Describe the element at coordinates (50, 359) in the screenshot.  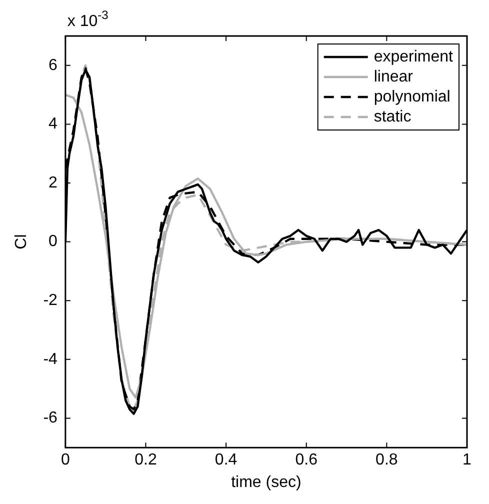
I see `y-tick-label: -4` at that location.